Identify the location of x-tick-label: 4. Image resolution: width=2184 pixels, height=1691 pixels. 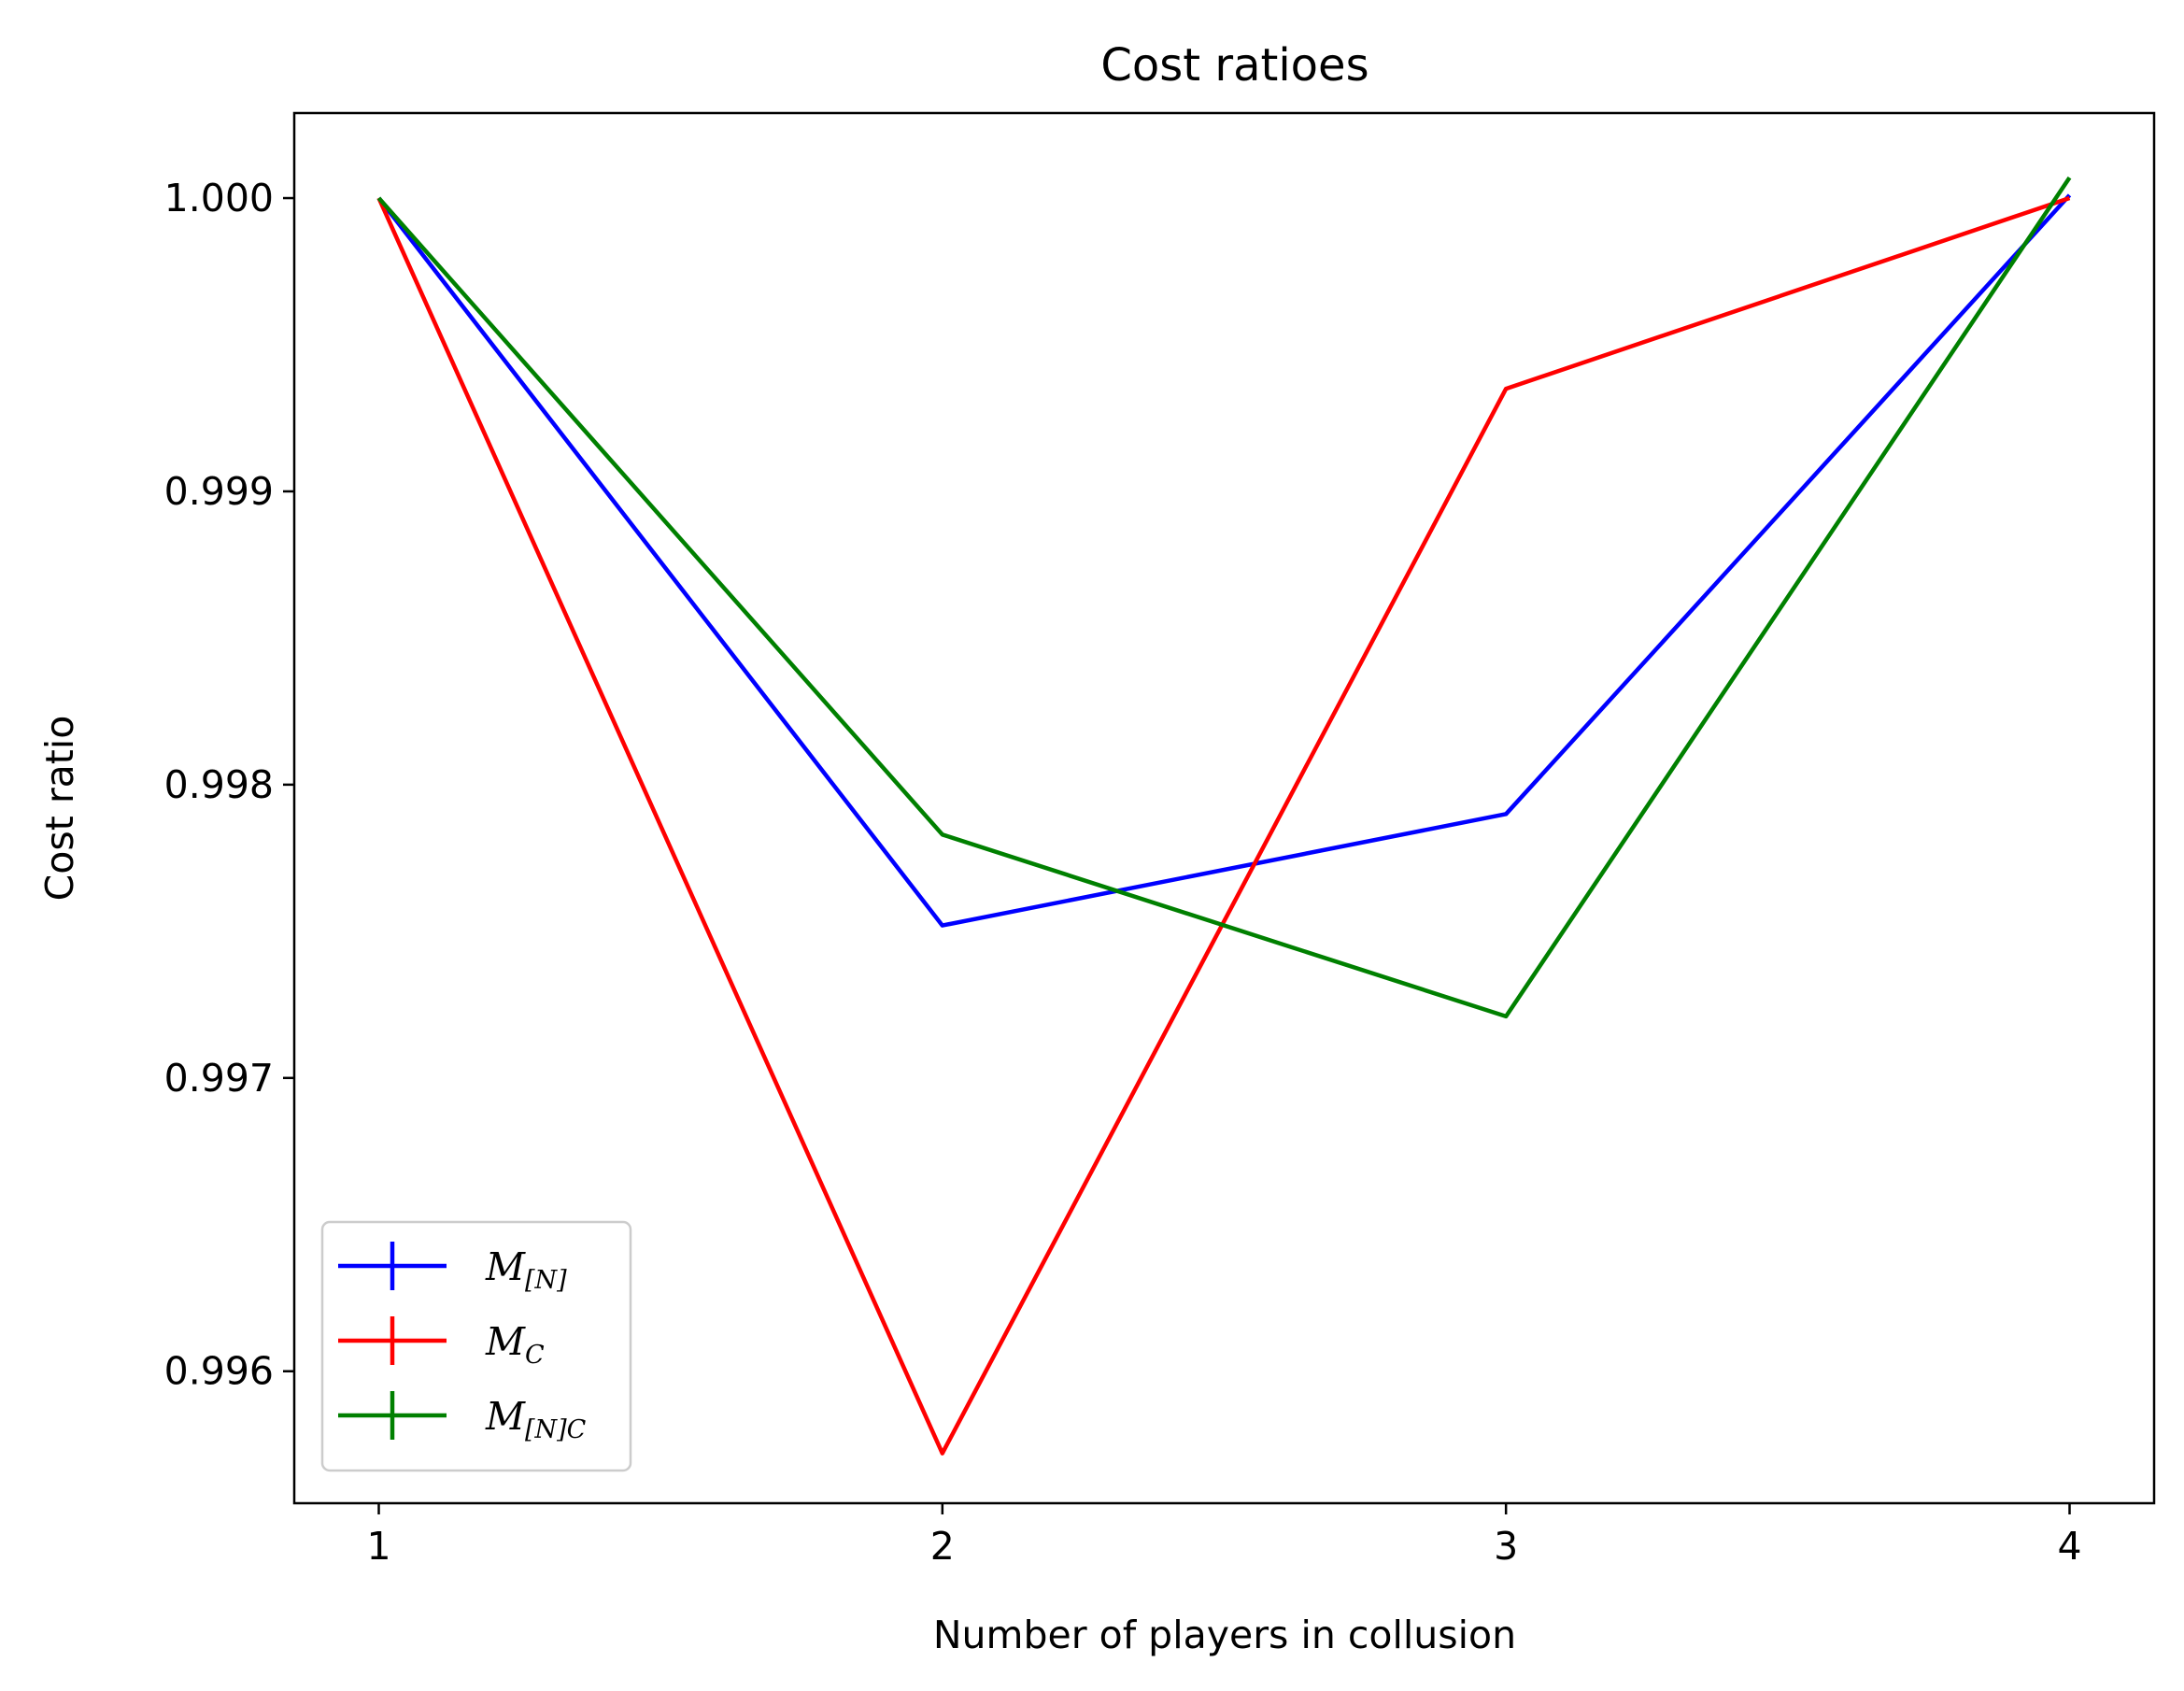
(2069, 1546).